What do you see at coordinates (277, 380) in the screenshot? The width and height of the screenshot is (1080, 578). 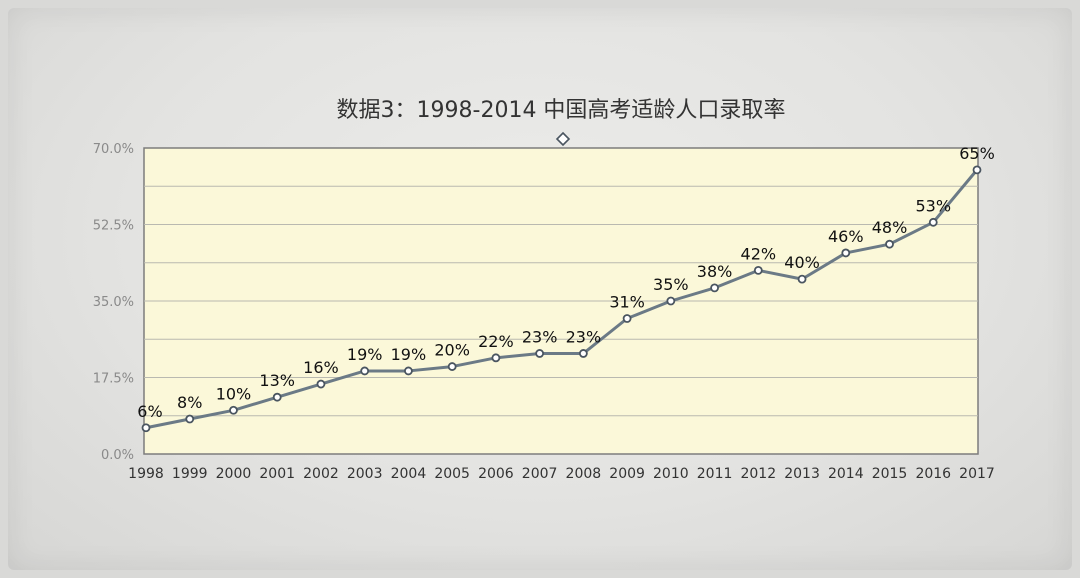 I see `data-label: 13%` at bounding box center [277, 380].